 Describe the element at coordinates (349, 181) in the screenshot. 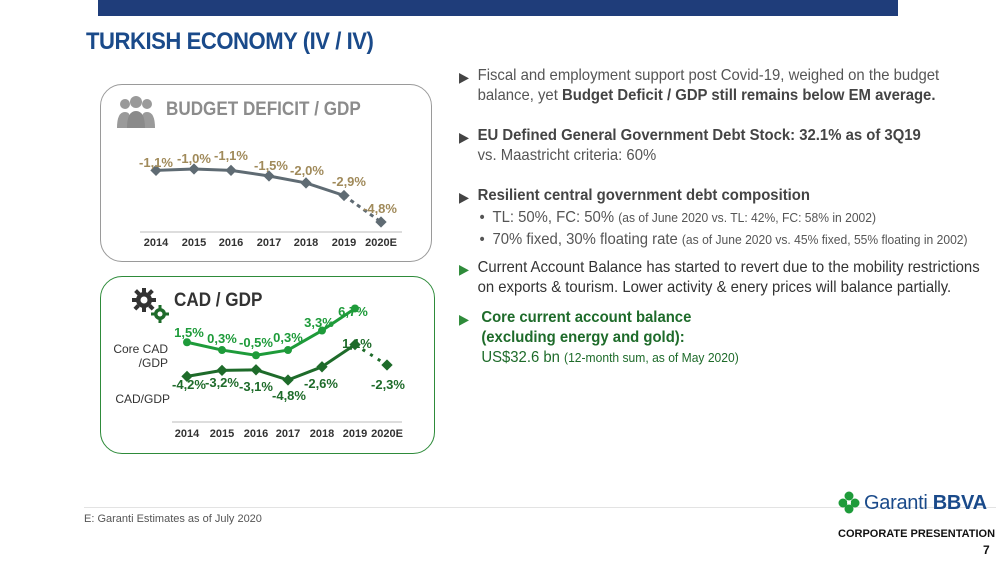

I see `budget-data-label: -2,9%` at that location.